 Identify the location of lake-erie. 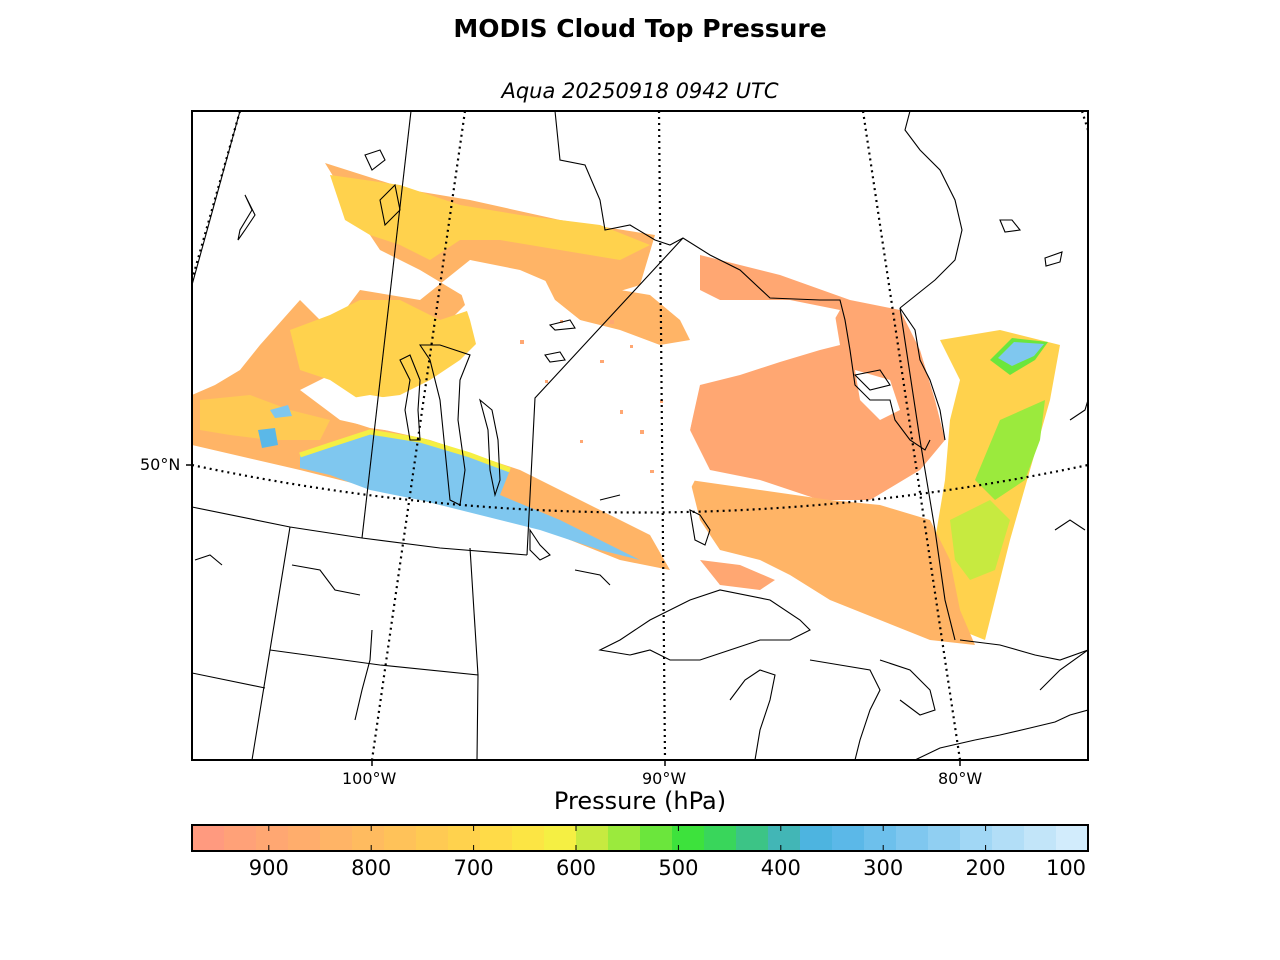
(945, 749).